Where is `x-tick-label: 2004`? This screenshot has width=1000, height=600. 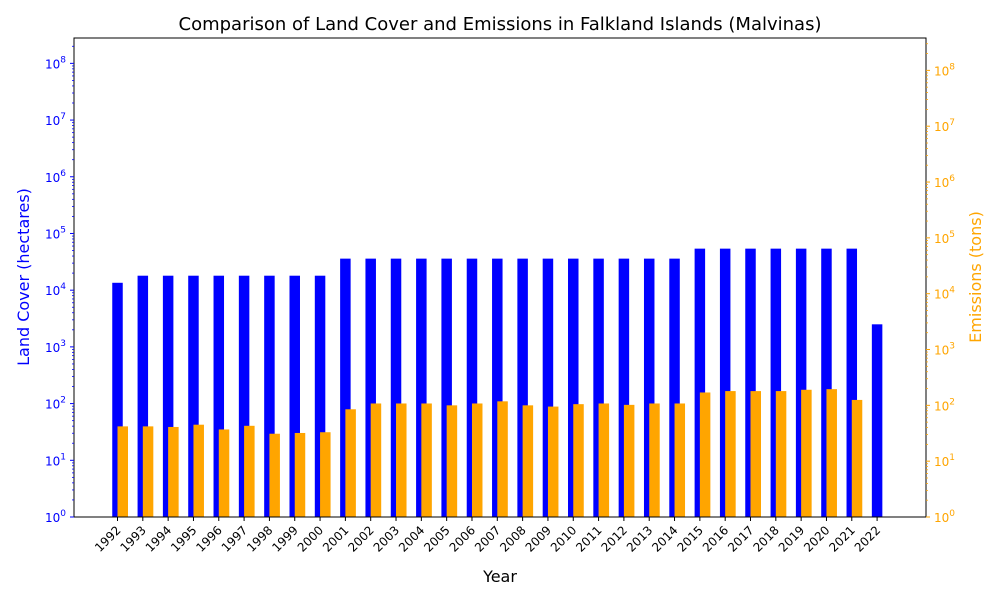 x-tick-label: 2004 is located at coordinates (411, 538).